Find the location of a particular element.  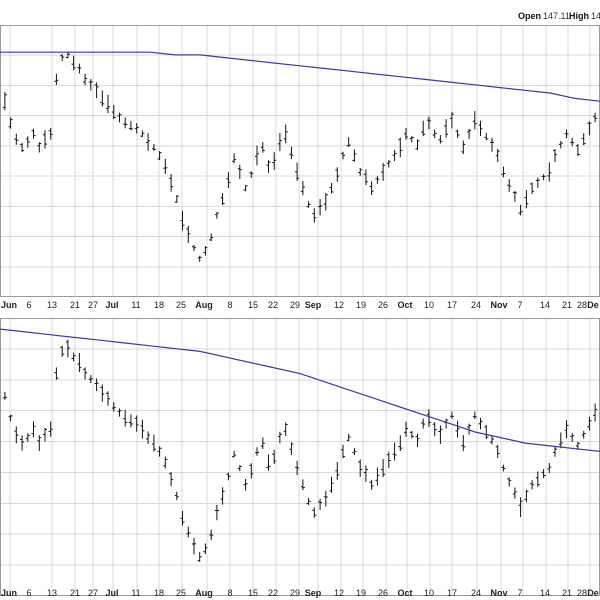

x-tick-label: 8 is located at coordinates (229, 593).